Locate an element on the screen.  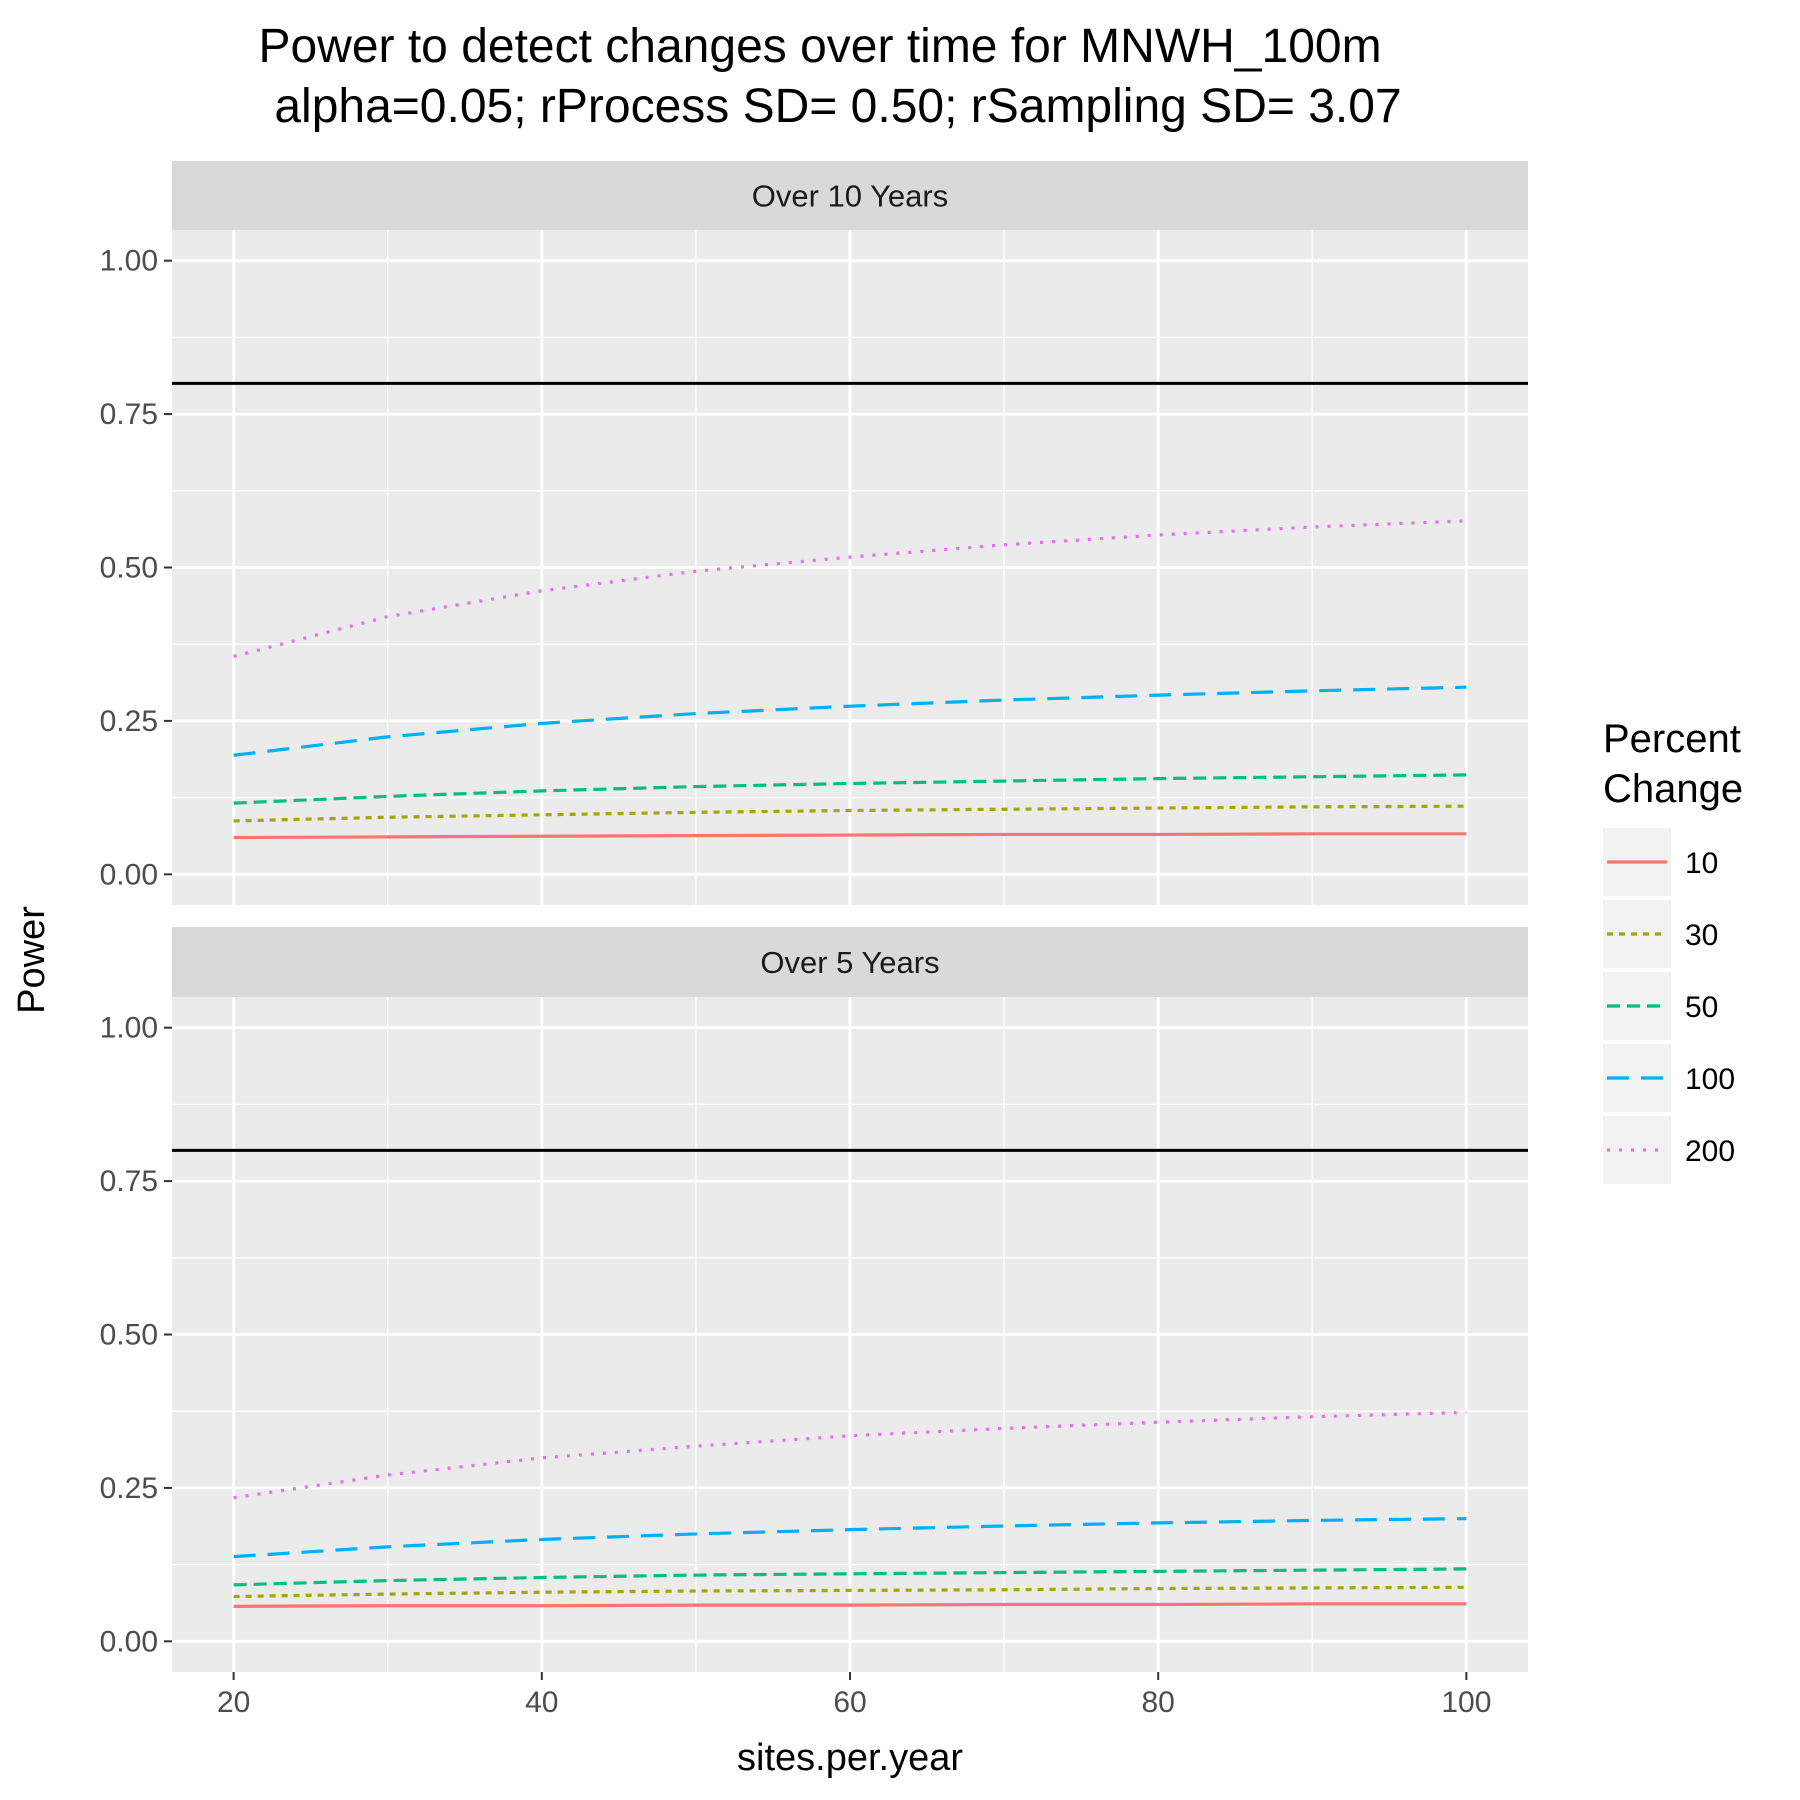
x-tick-label: 60 is located at coordinates (849, 1702).